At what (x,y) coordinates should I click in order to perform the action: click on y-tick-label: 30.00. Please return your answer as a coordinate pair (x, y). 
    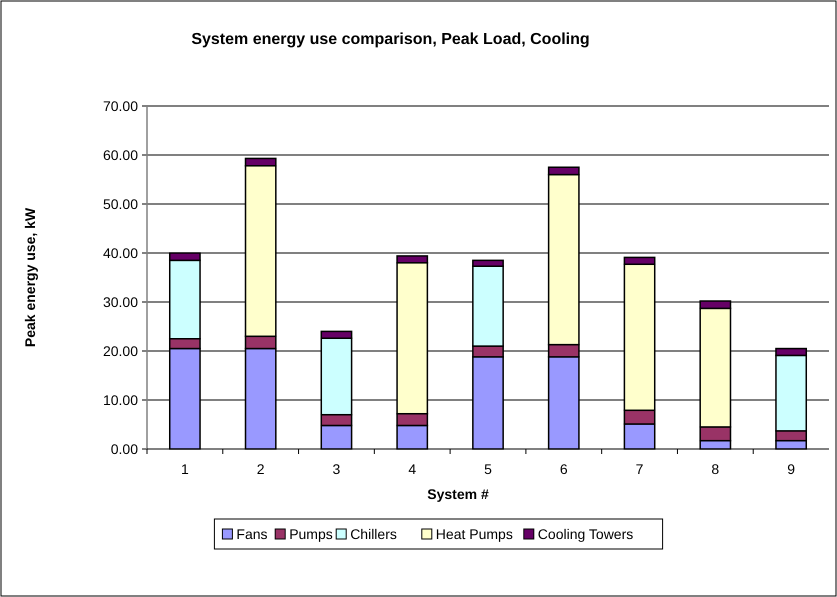
    Looking at the image, I should click on (120, 302).